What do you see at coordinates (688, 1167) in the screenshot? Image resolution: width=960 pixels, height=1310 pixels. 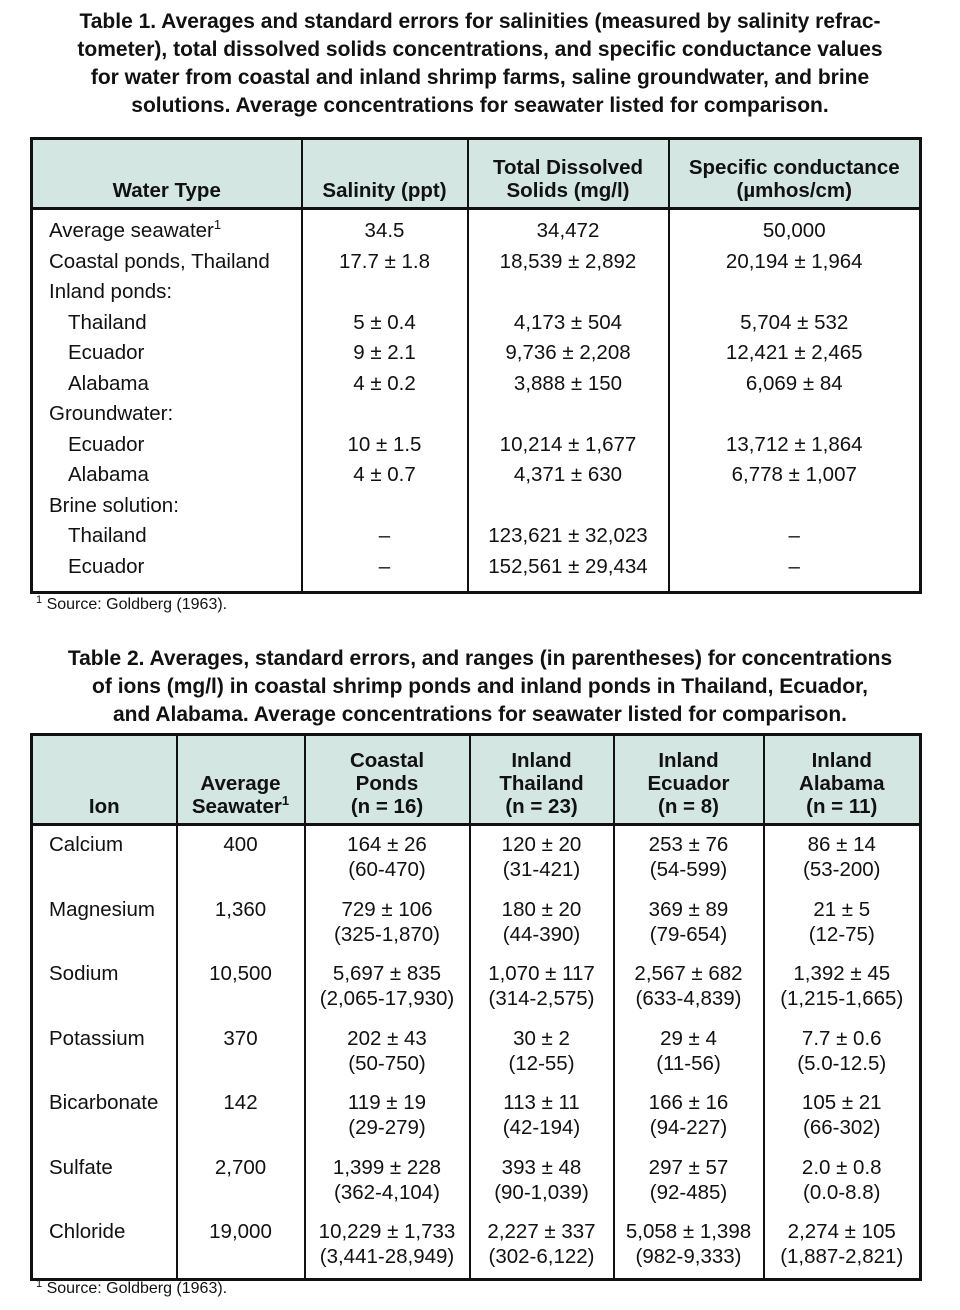 I see `mean-se: 297 ± 57` at bounding box center [688, 1167].